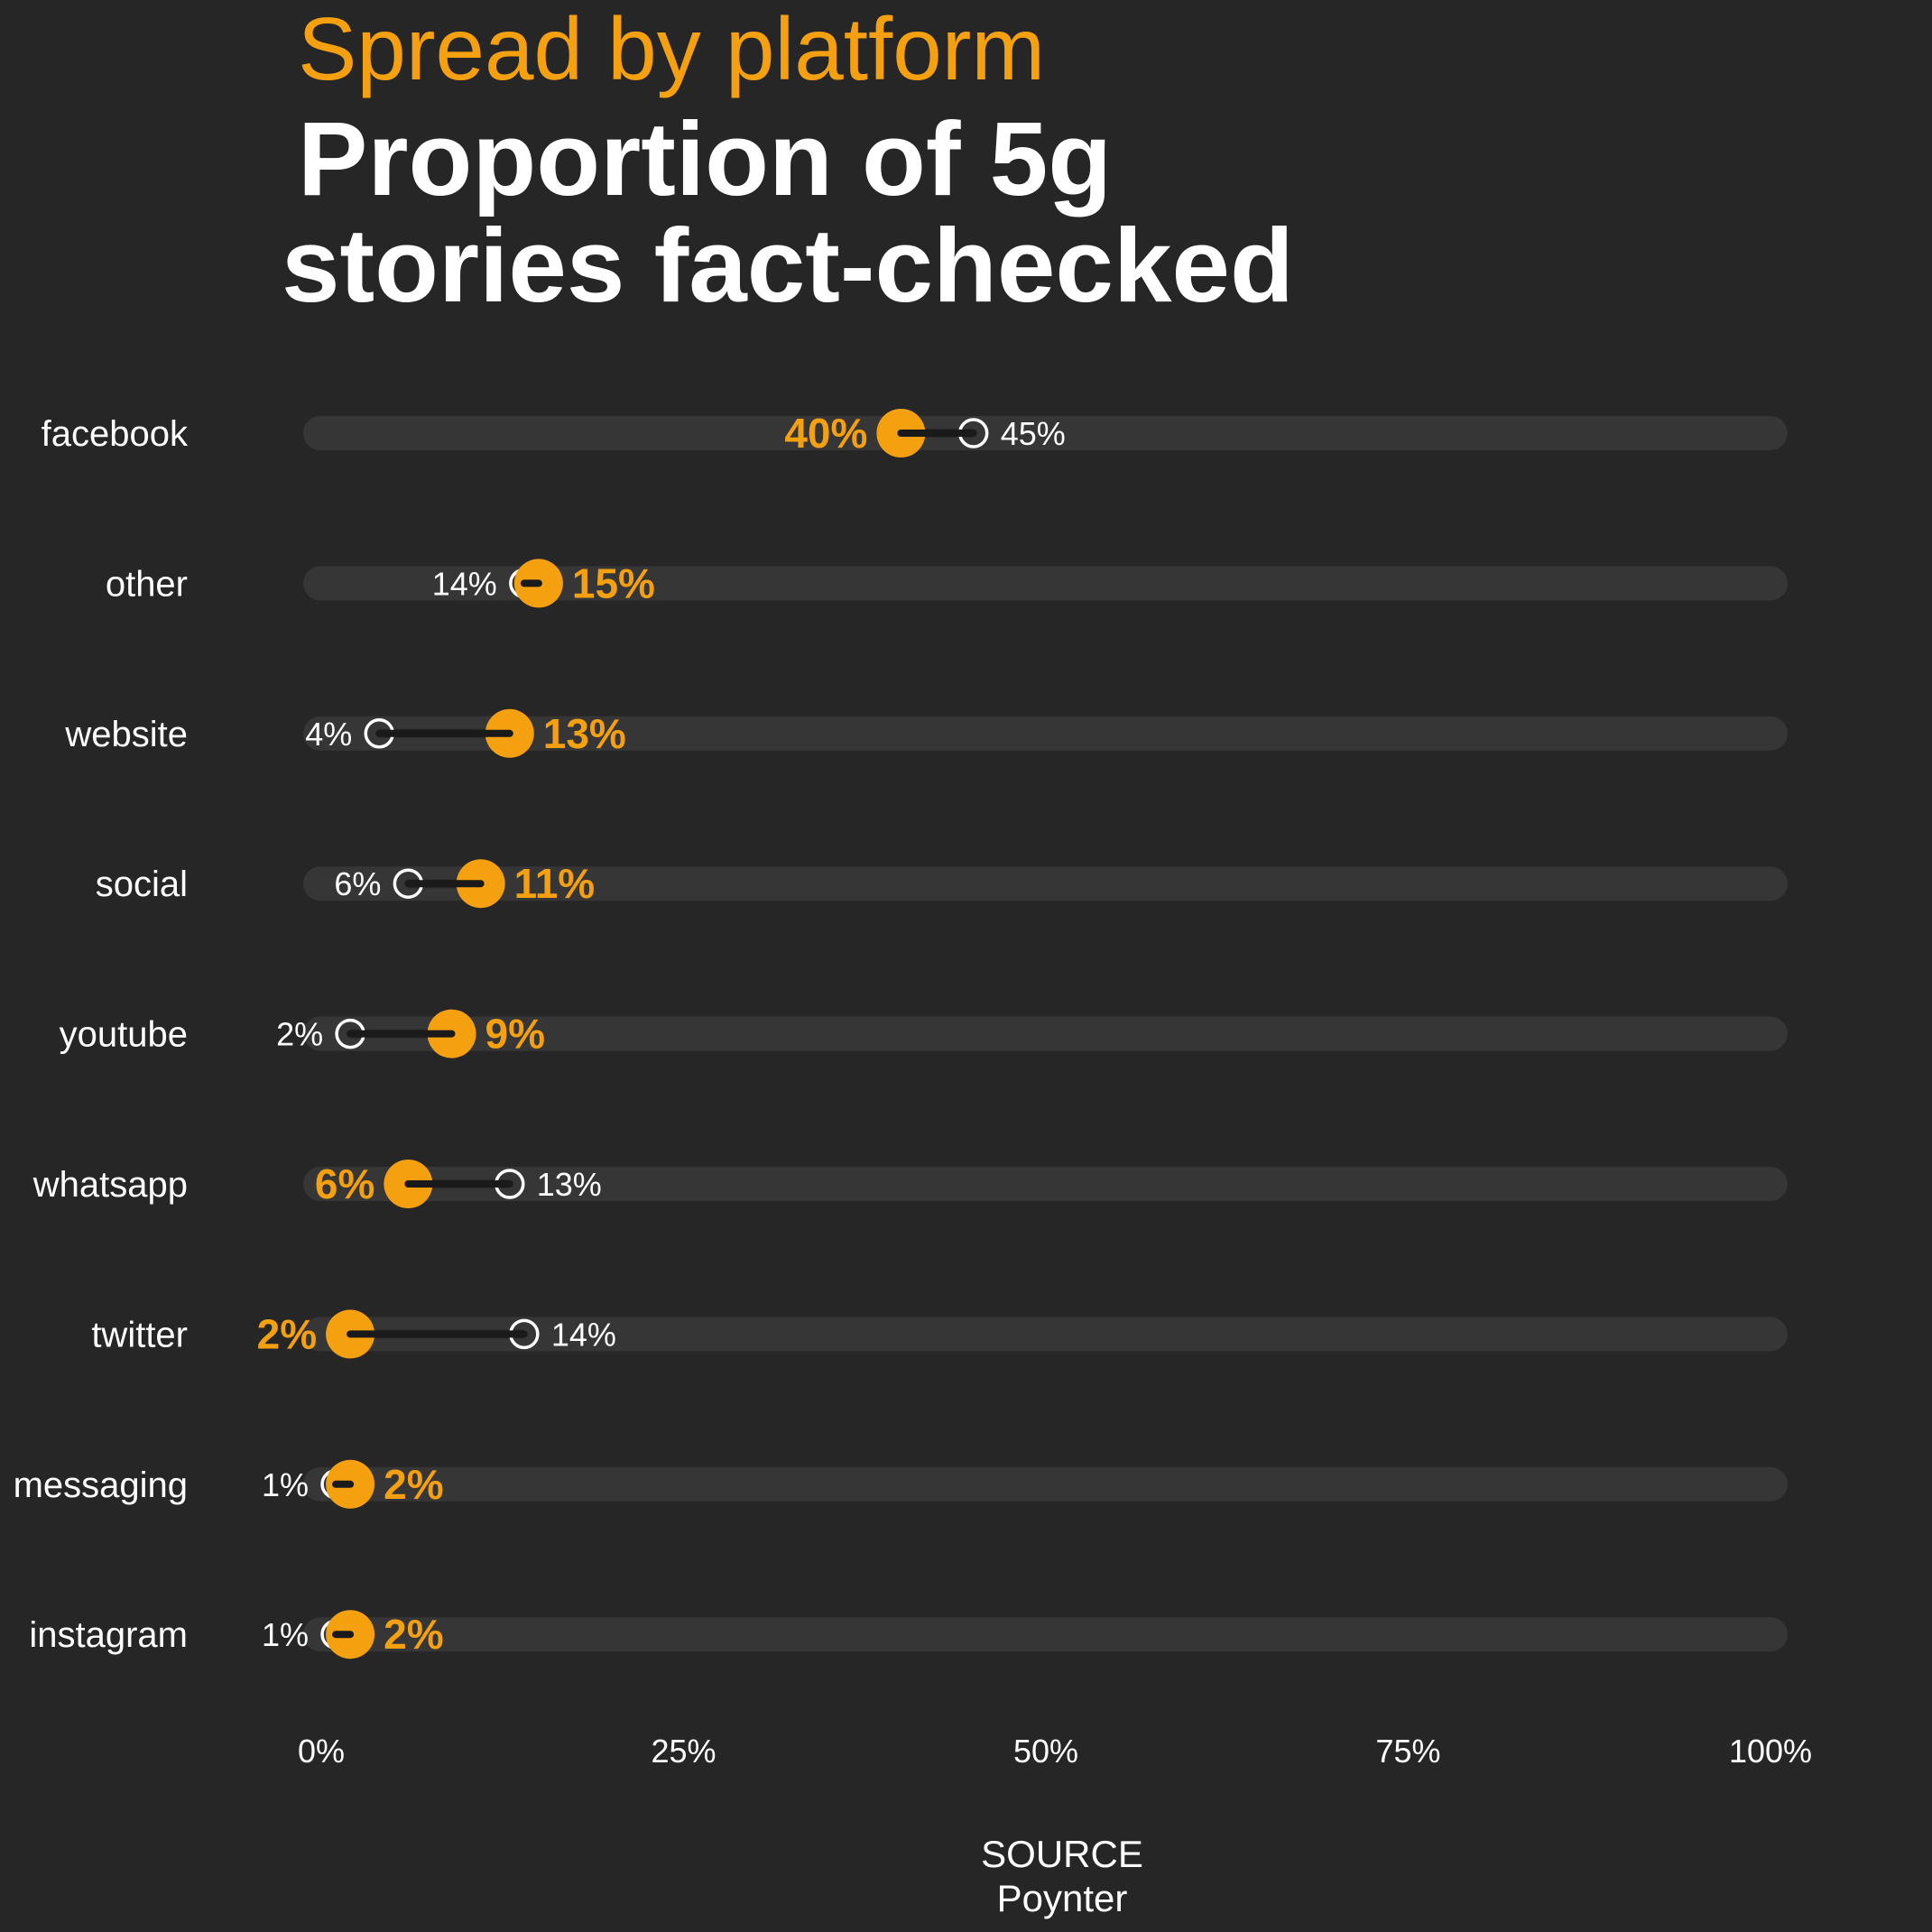 The image size is (1932, 1932). Describe the element at coordinates (555, 883) in the screenshot. I see `new-value-label-social: 11%` at that location.